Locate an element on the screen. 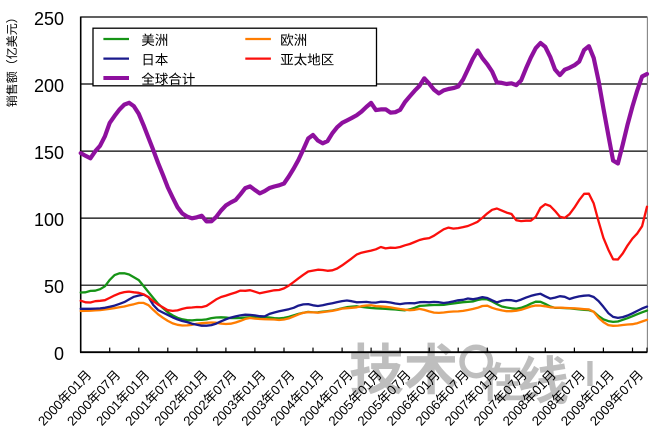 The image size is (656, 442). svg-text: 250 is located at coordinates (49, 19).